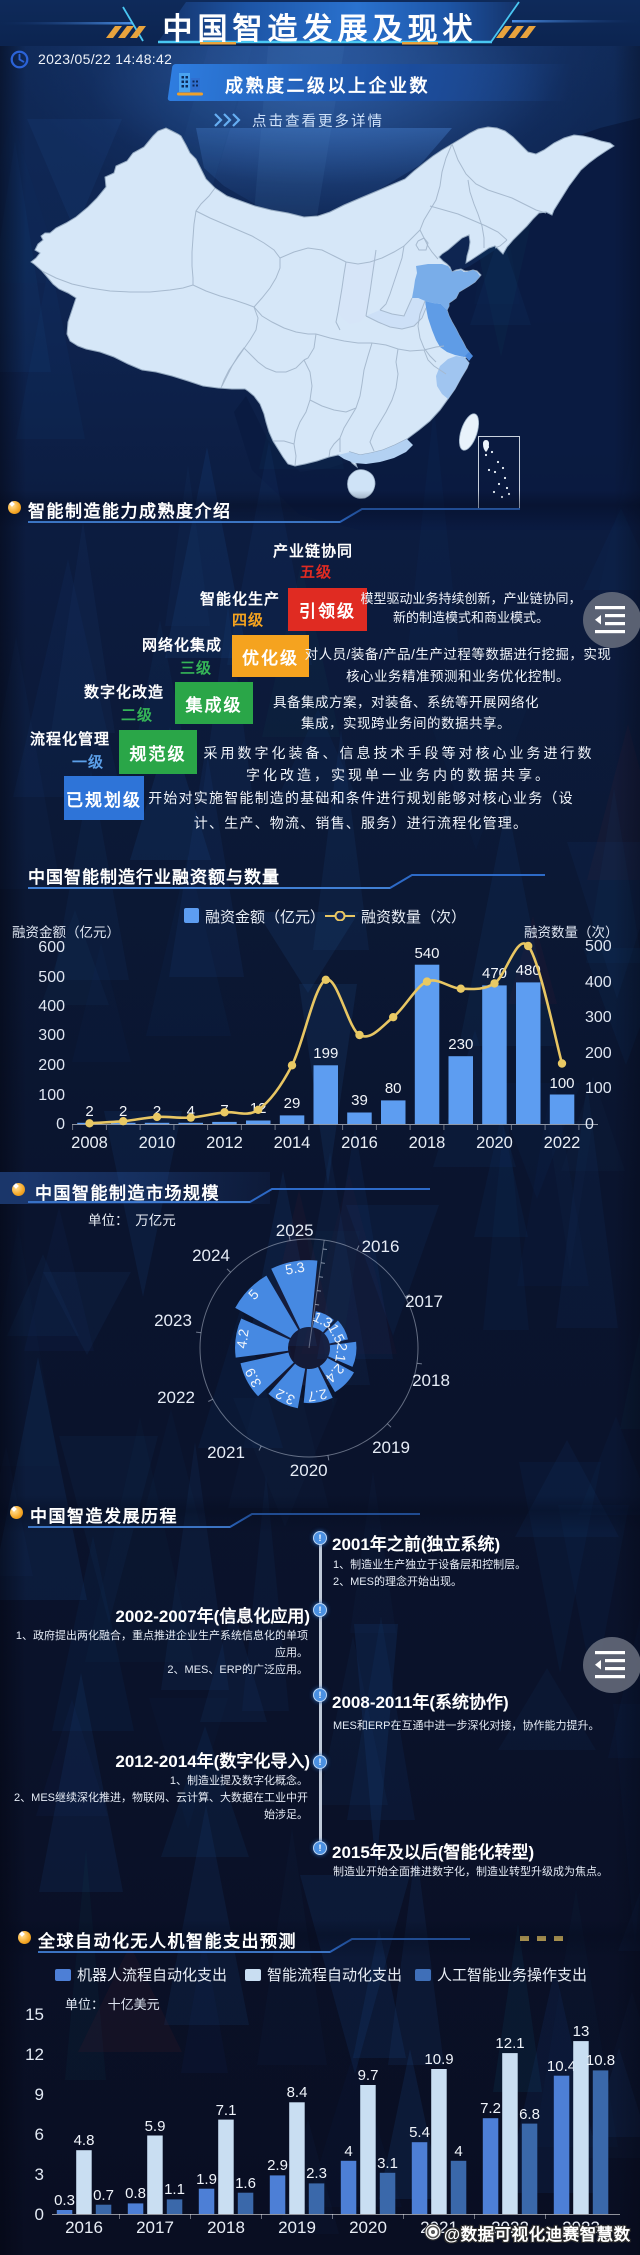 The height and width of the screenshot is (2255, 640). Describe the element at coordinates (292, 1103) in the screenshot. I see `svg-text: 29` at that location.